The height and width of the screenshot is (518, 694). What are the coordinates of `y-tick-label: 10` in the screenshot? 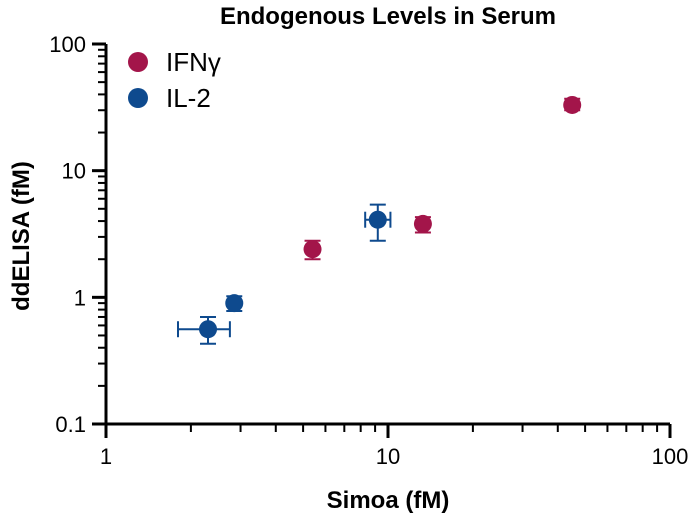 It's located at (74, 171).